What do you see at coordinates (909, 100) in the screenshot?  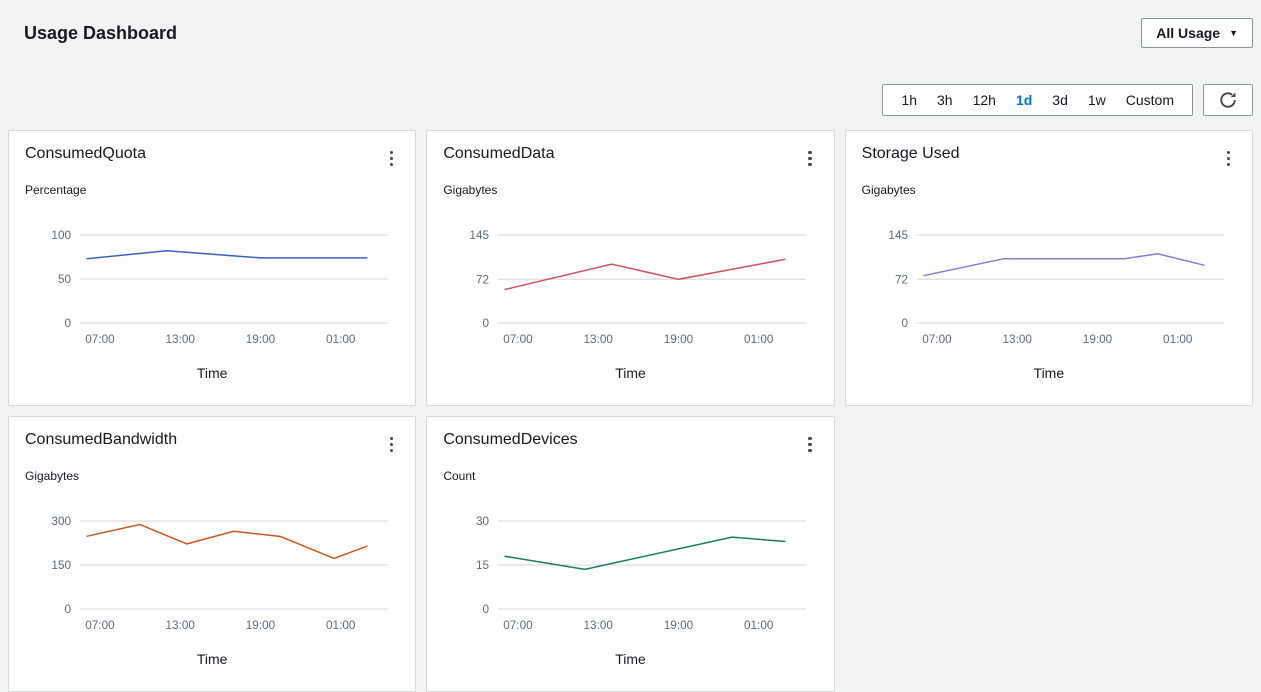 I see `time-range-1h: 1h` at bounding box center [909, 100].